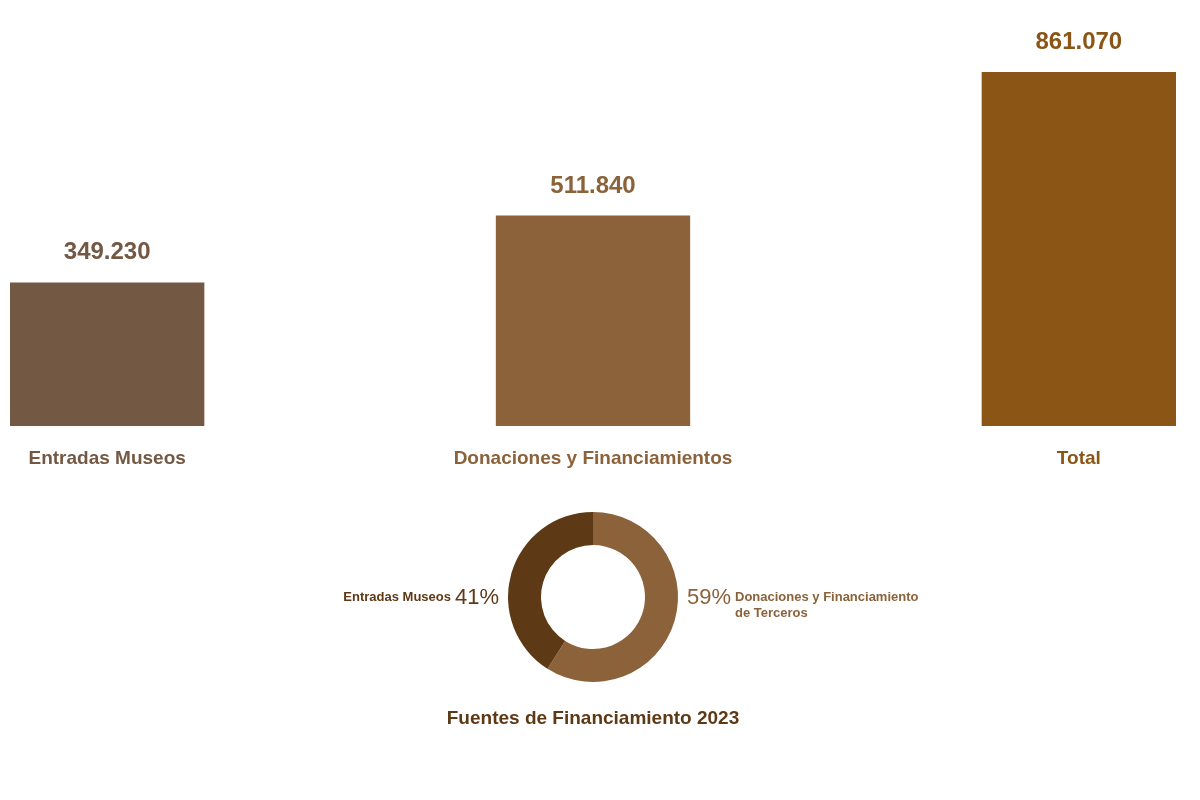  Describe the element at coordinates (476, 596) in the screenshot. I see `data-label: 41%` at that location.